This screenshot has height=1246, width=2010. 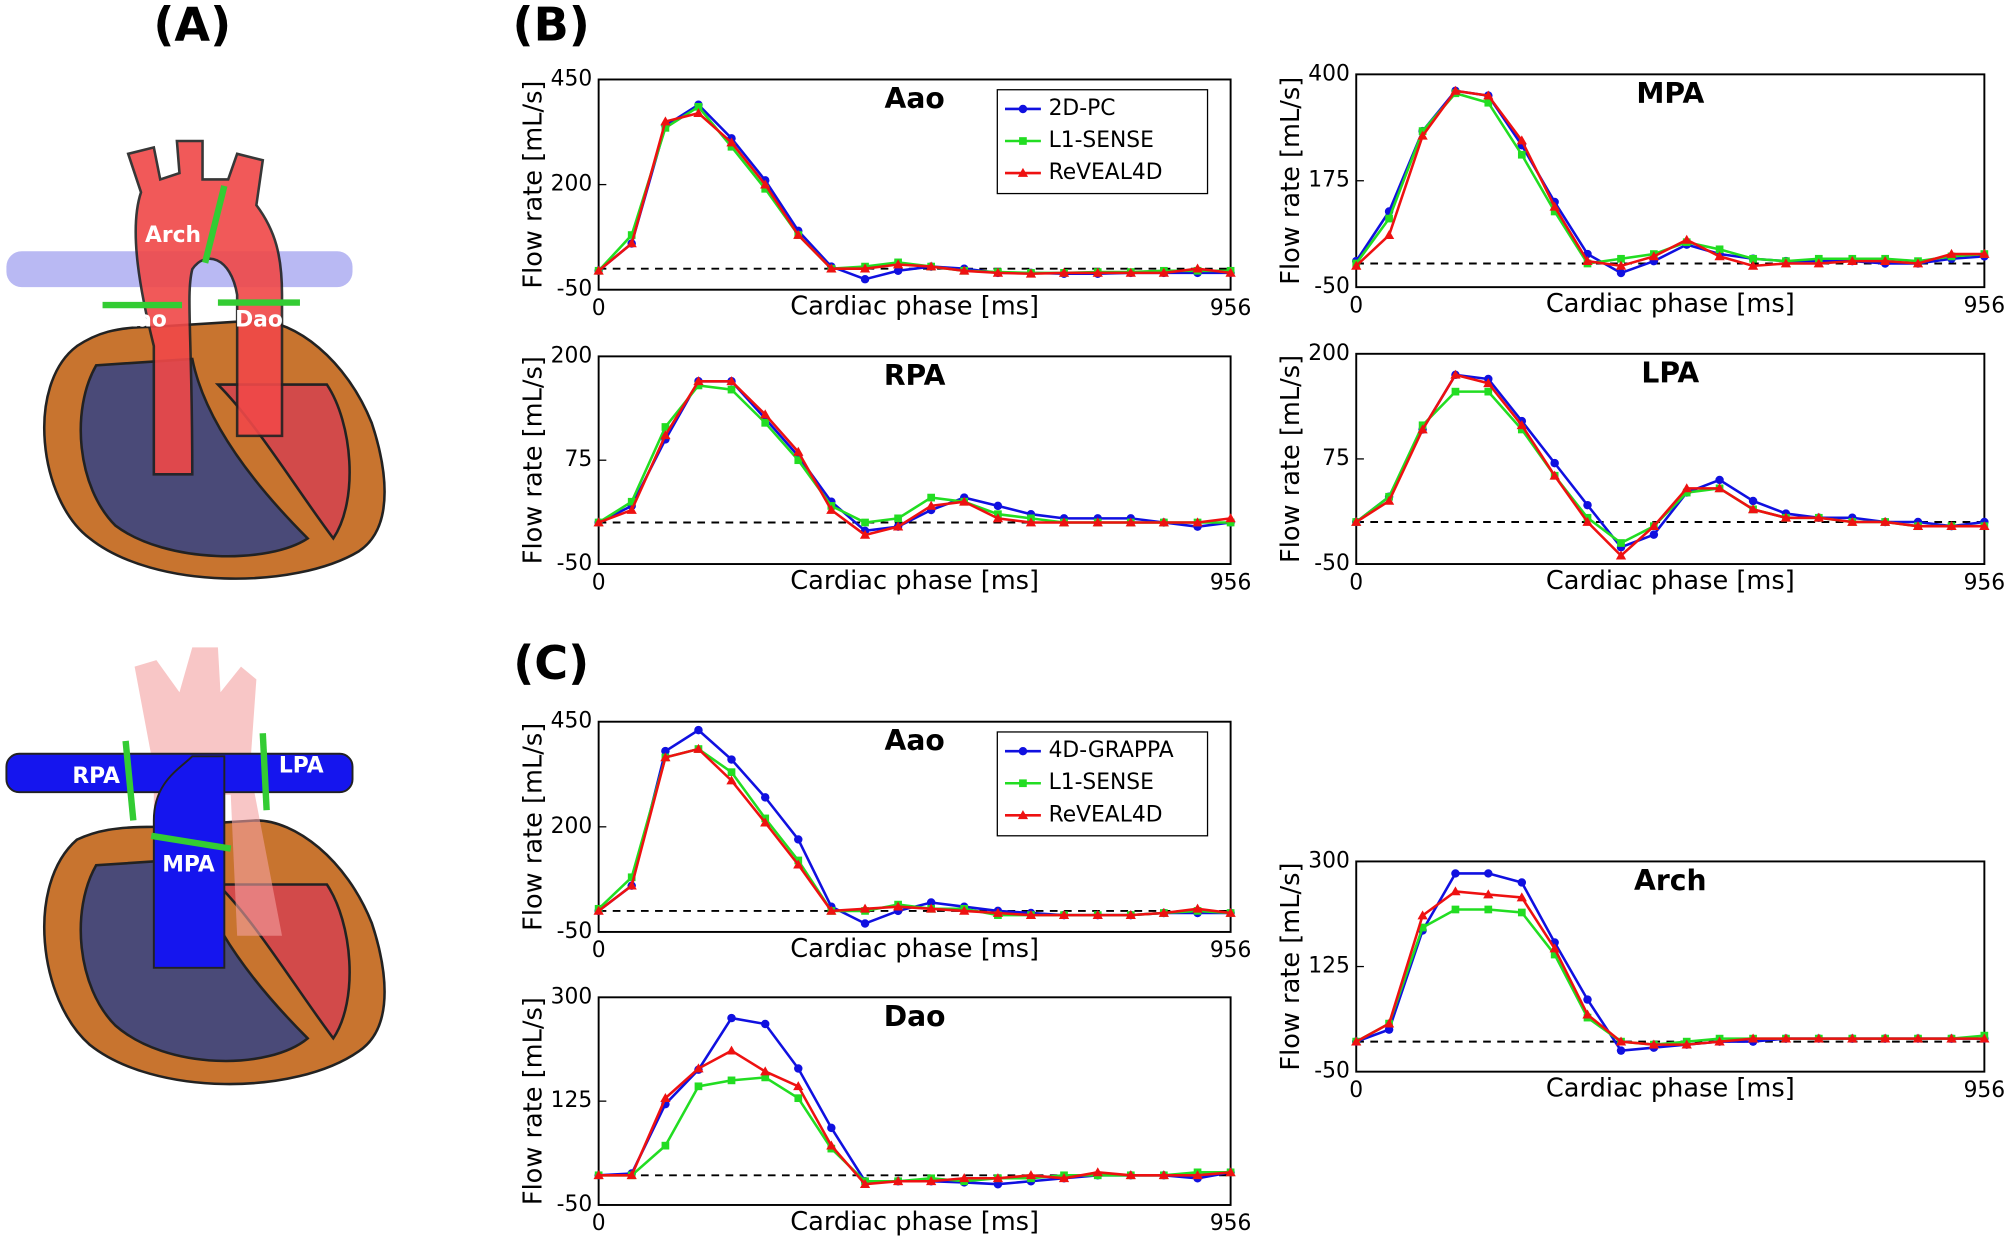 I want to click on diagram-label: Arch, so click(x=173, y=235).